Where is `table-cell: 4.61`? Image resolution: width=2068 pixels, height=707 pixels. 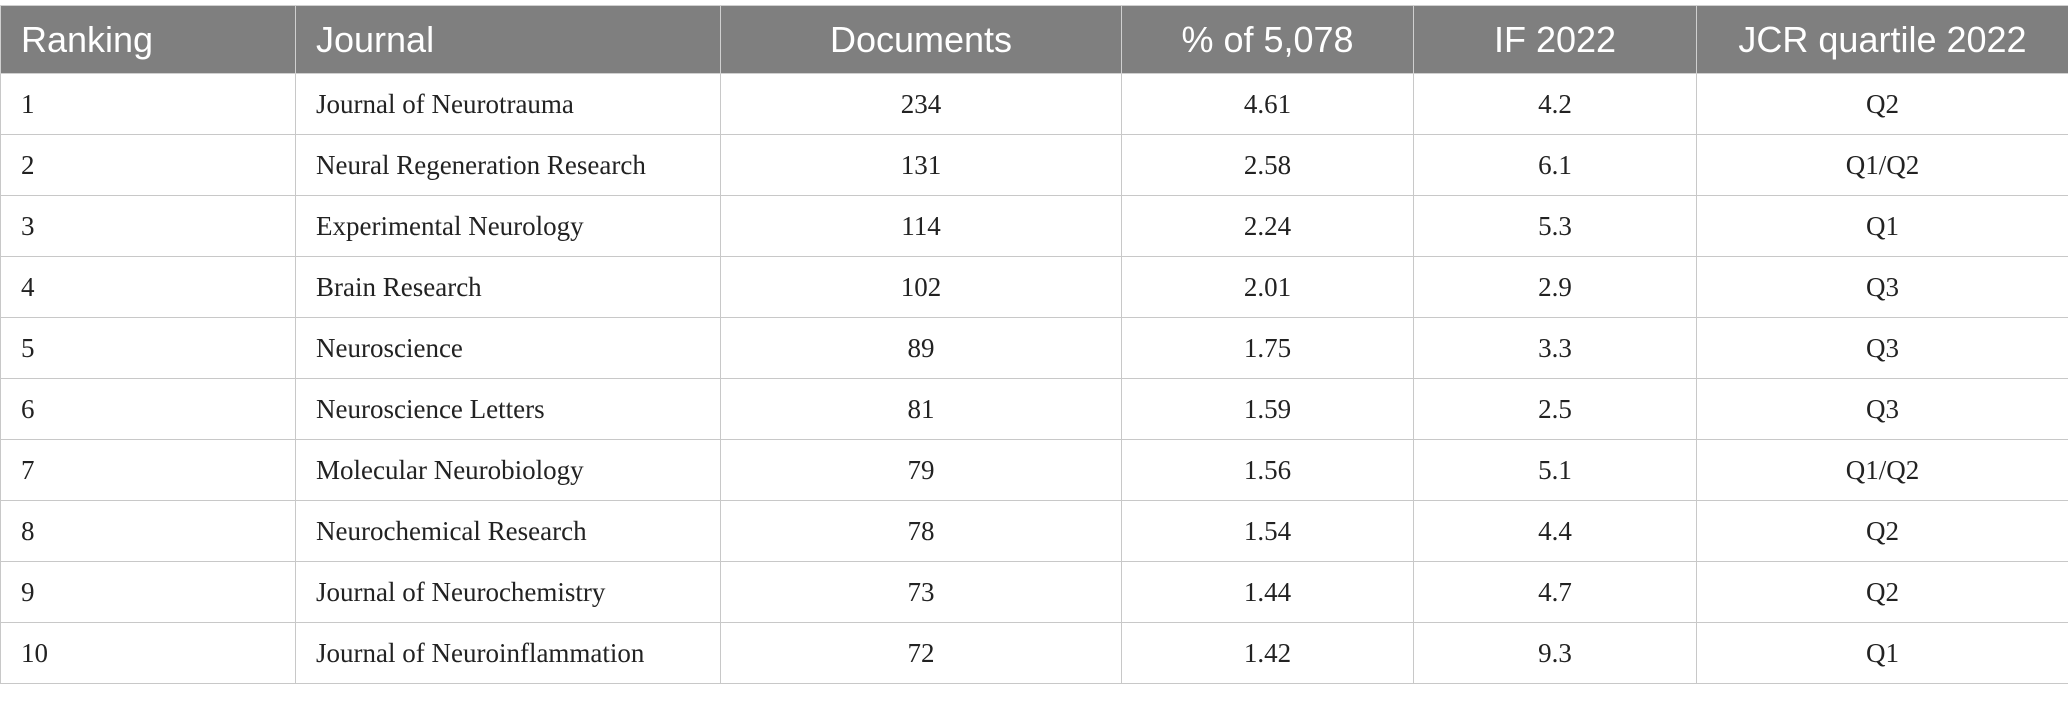
table-cell: 4.61 is located at coordinates (1268, 104).